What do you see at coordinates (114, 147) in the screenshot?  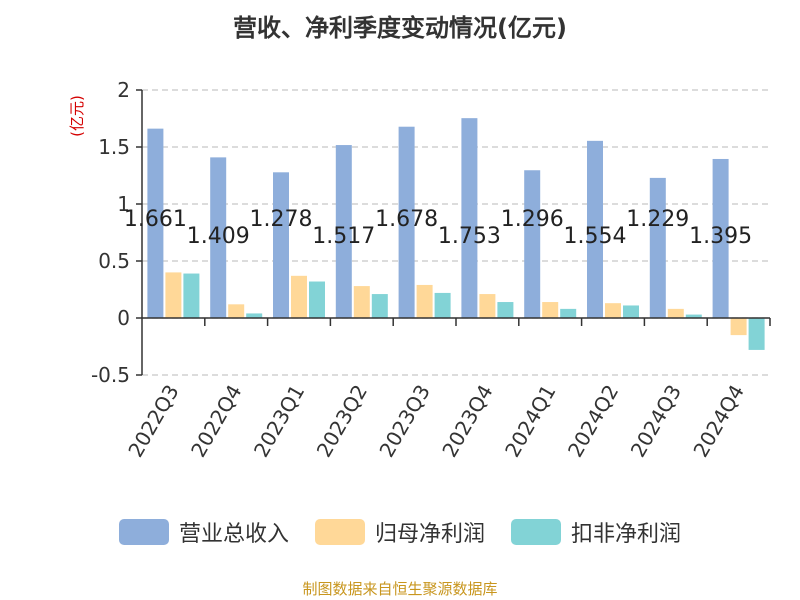 I see `y-tick-label: 1.5` at bounding box center [114, 147].